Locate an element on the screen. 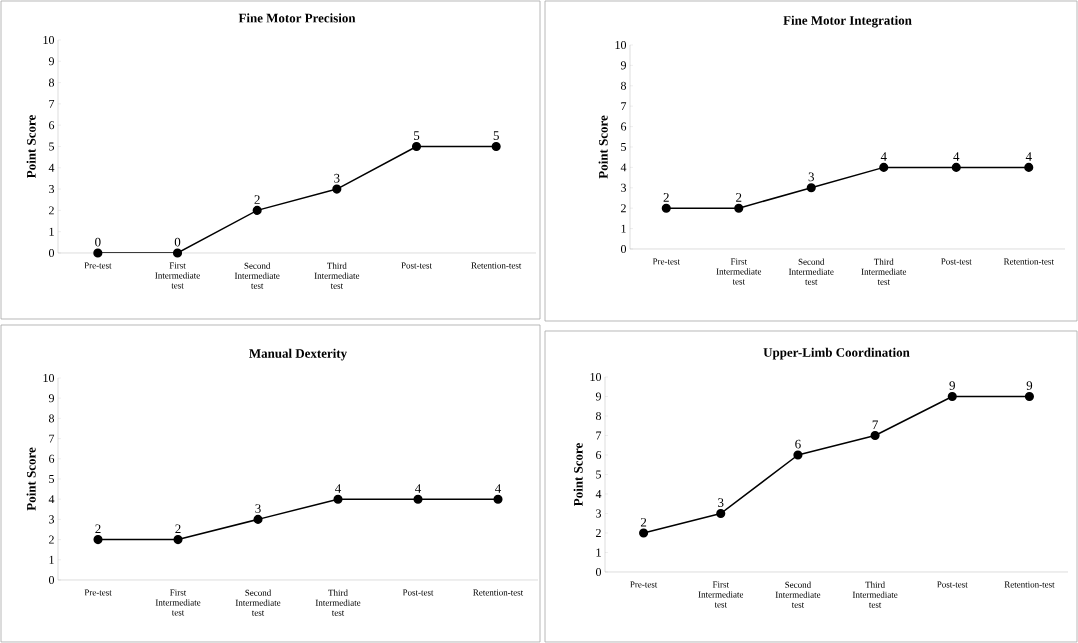 This screenshot has height=643, width=1078. chart-title: Manual Dexterity is located at coordinates (298, 354).